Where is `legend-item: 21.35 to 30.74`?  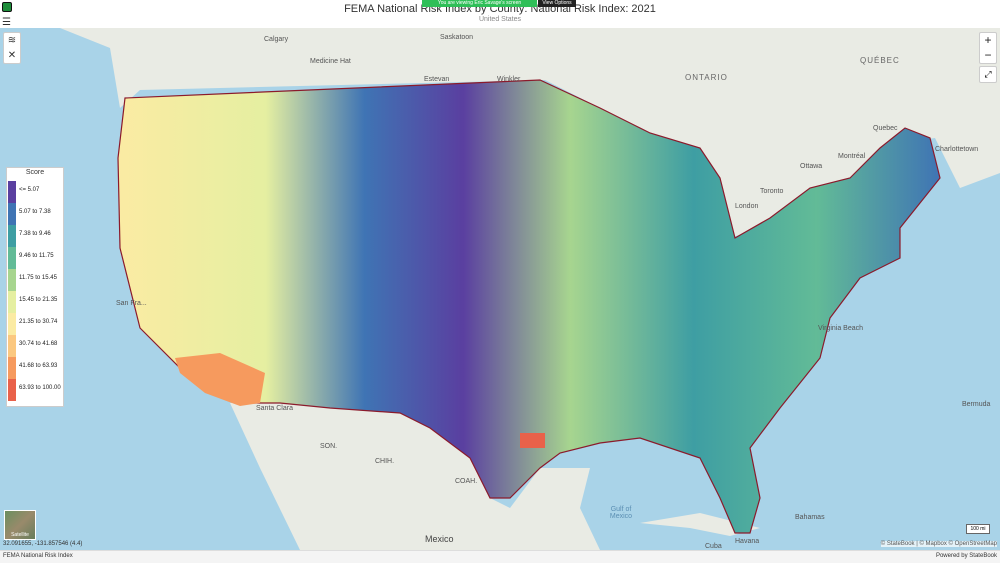
legend-item: 21.35 to 30.74 is located at coordinates (35, 324).